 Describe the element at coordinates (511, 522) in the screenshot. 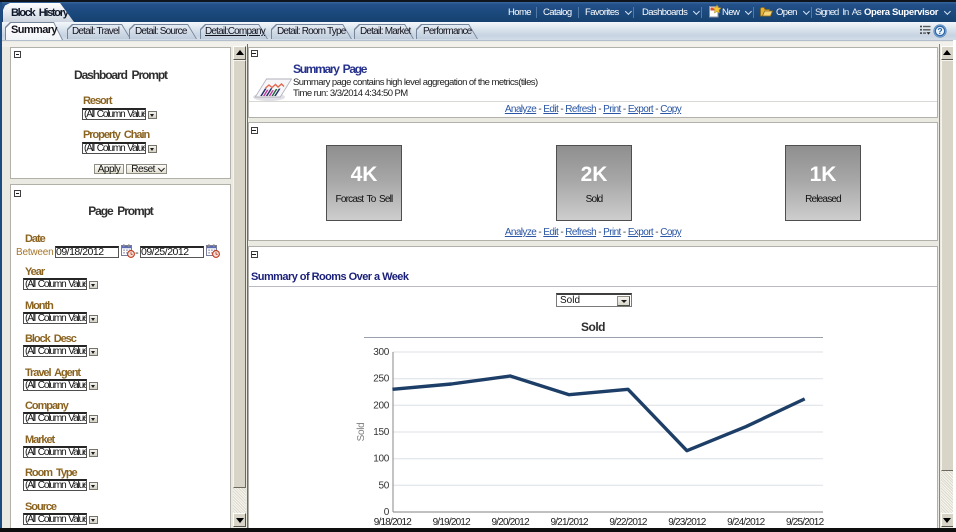

I see `svg-text: 9/20/2012` at that location.